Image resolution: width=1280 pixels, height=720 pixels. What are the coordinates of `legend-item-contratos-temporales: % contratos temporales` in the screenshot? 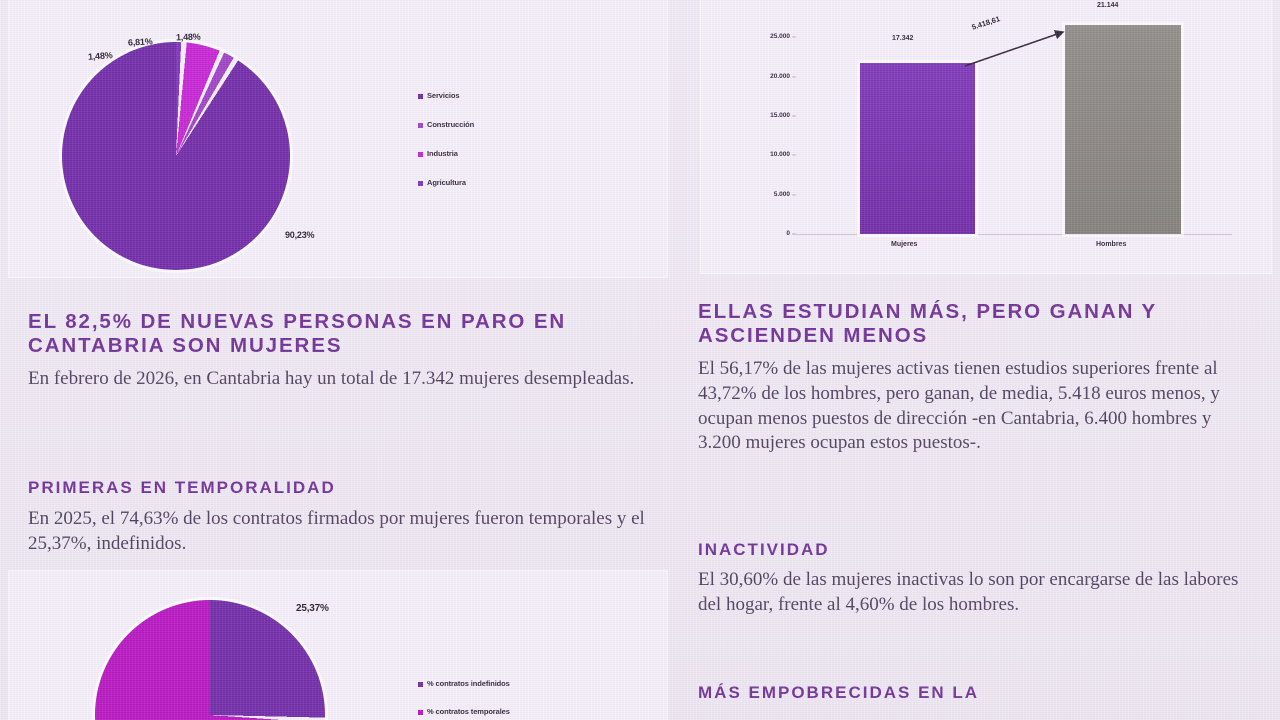 It's located at (464, 712).